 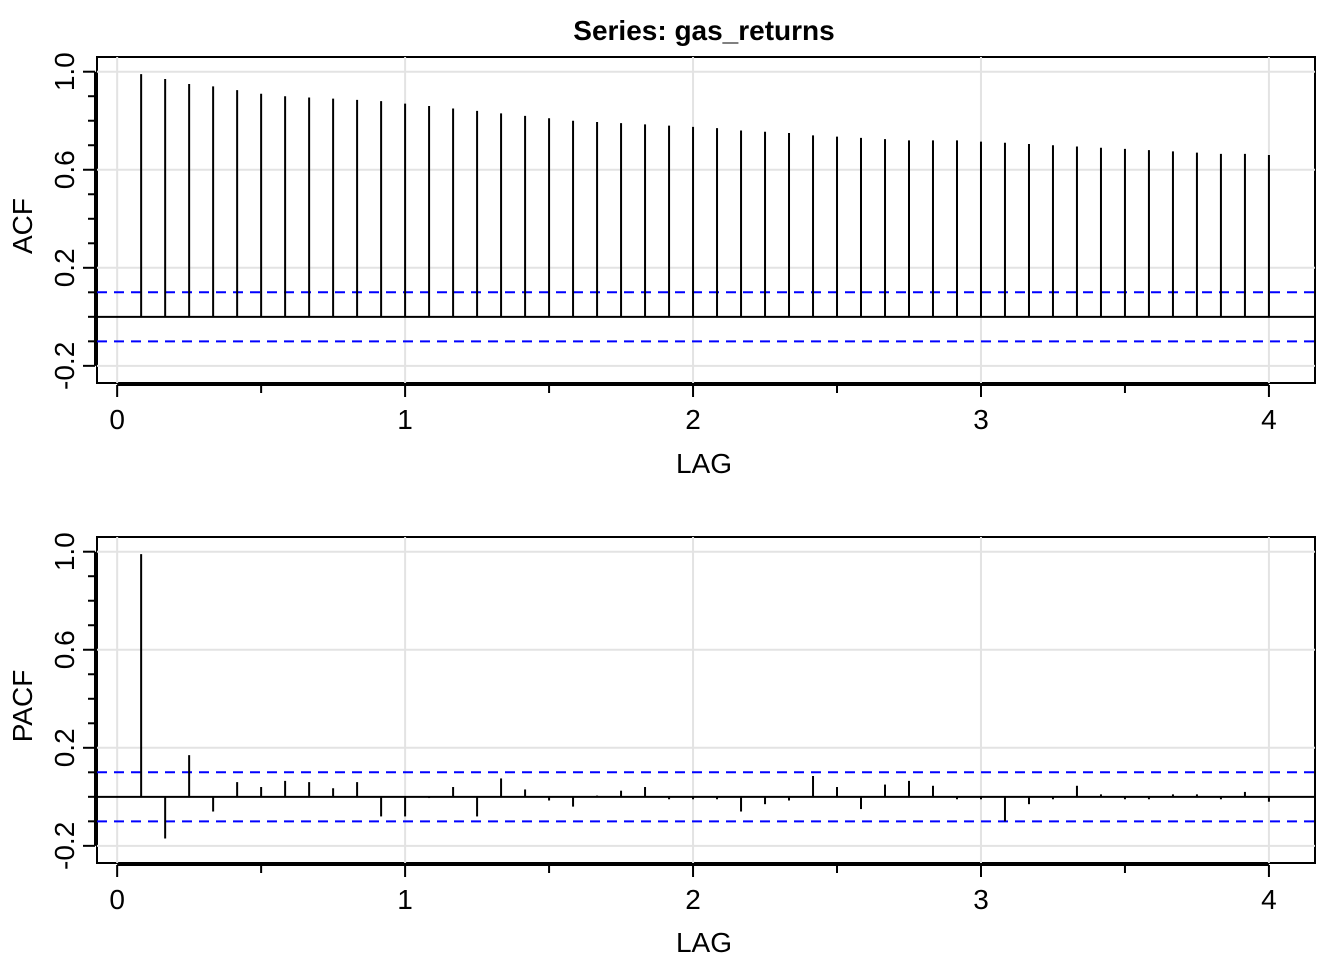 What do you see at coordinates (704, 942) in the screenshot?
I see `pacf-x-axis-label: LAG` at bounding box center [704, 942].